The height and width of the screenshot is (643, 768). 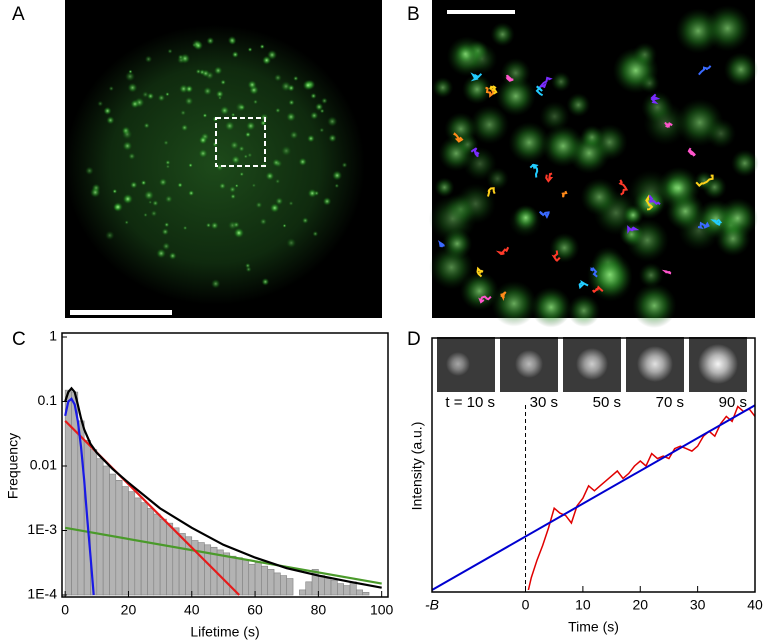 What do you see at coordinates (593, 627) in the screenshot?
I see `x-axis-title: Time (s)` at bounding box center [593, 627].